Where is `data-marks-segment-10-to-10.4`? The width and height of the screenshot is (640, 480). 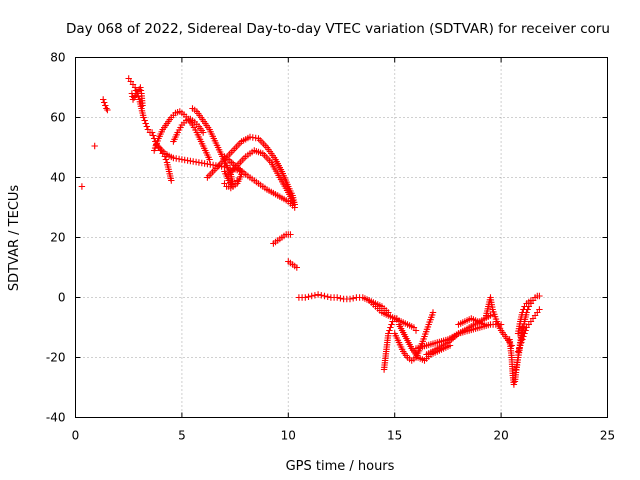
data-marks-segment-10-to-10.4 is located at coordinates (292, 264).